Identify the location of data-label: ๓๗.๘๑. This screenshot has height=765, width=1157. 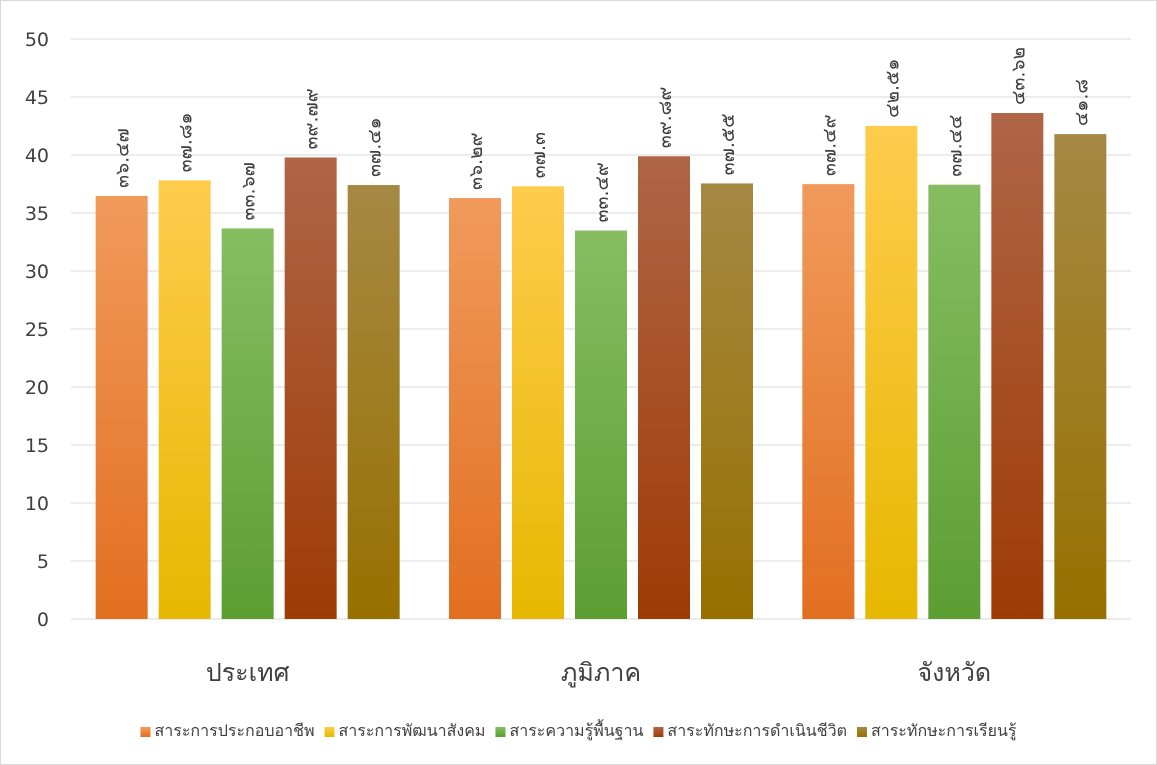
(186, 142).